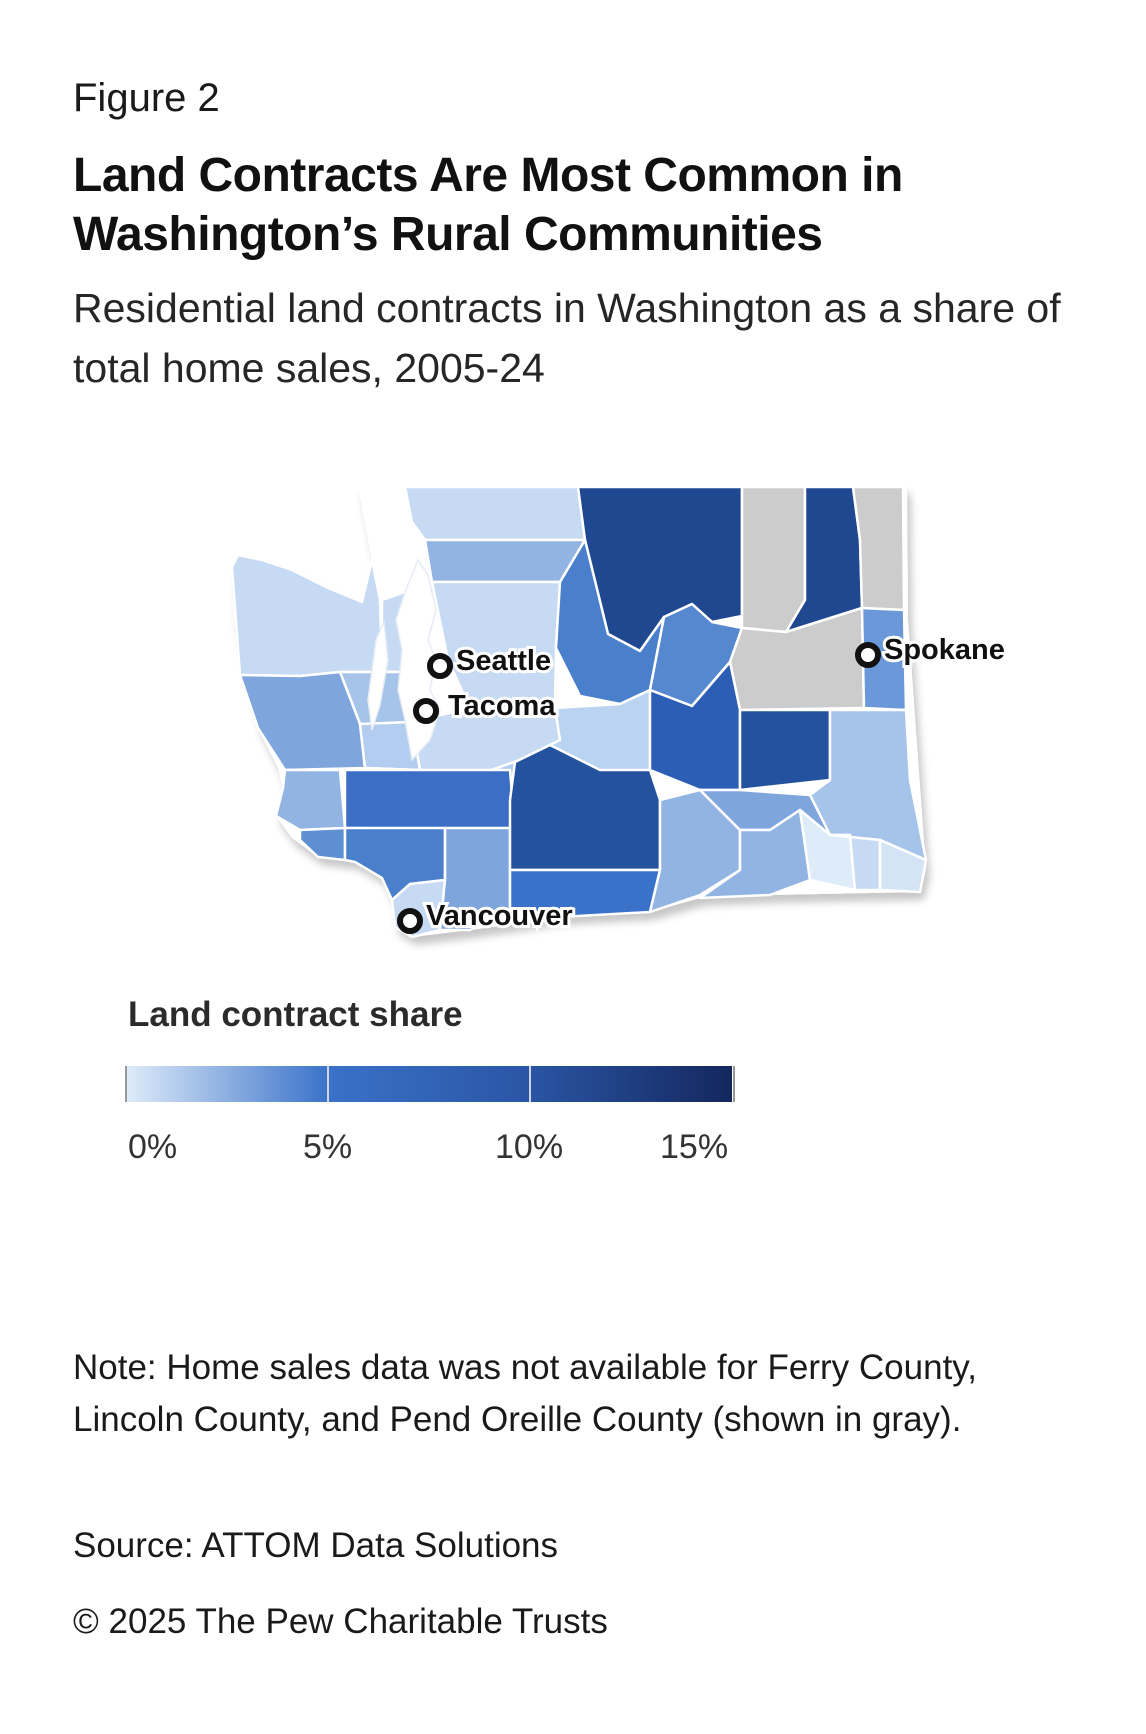  I want to click on city-marker-seattle: Seattle, so click(490, 661).